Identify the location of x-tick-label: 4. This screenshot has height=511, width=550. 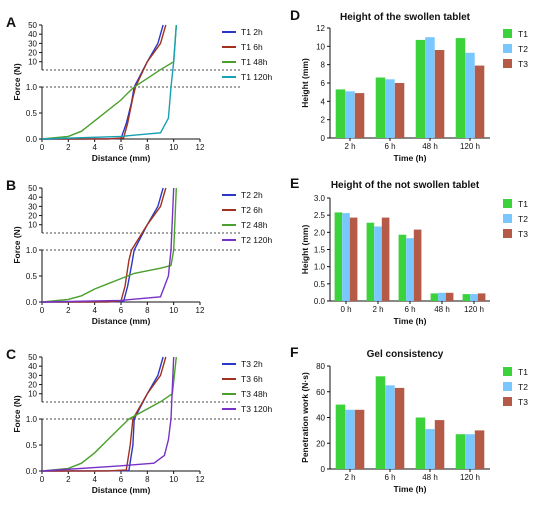
(94, 479).